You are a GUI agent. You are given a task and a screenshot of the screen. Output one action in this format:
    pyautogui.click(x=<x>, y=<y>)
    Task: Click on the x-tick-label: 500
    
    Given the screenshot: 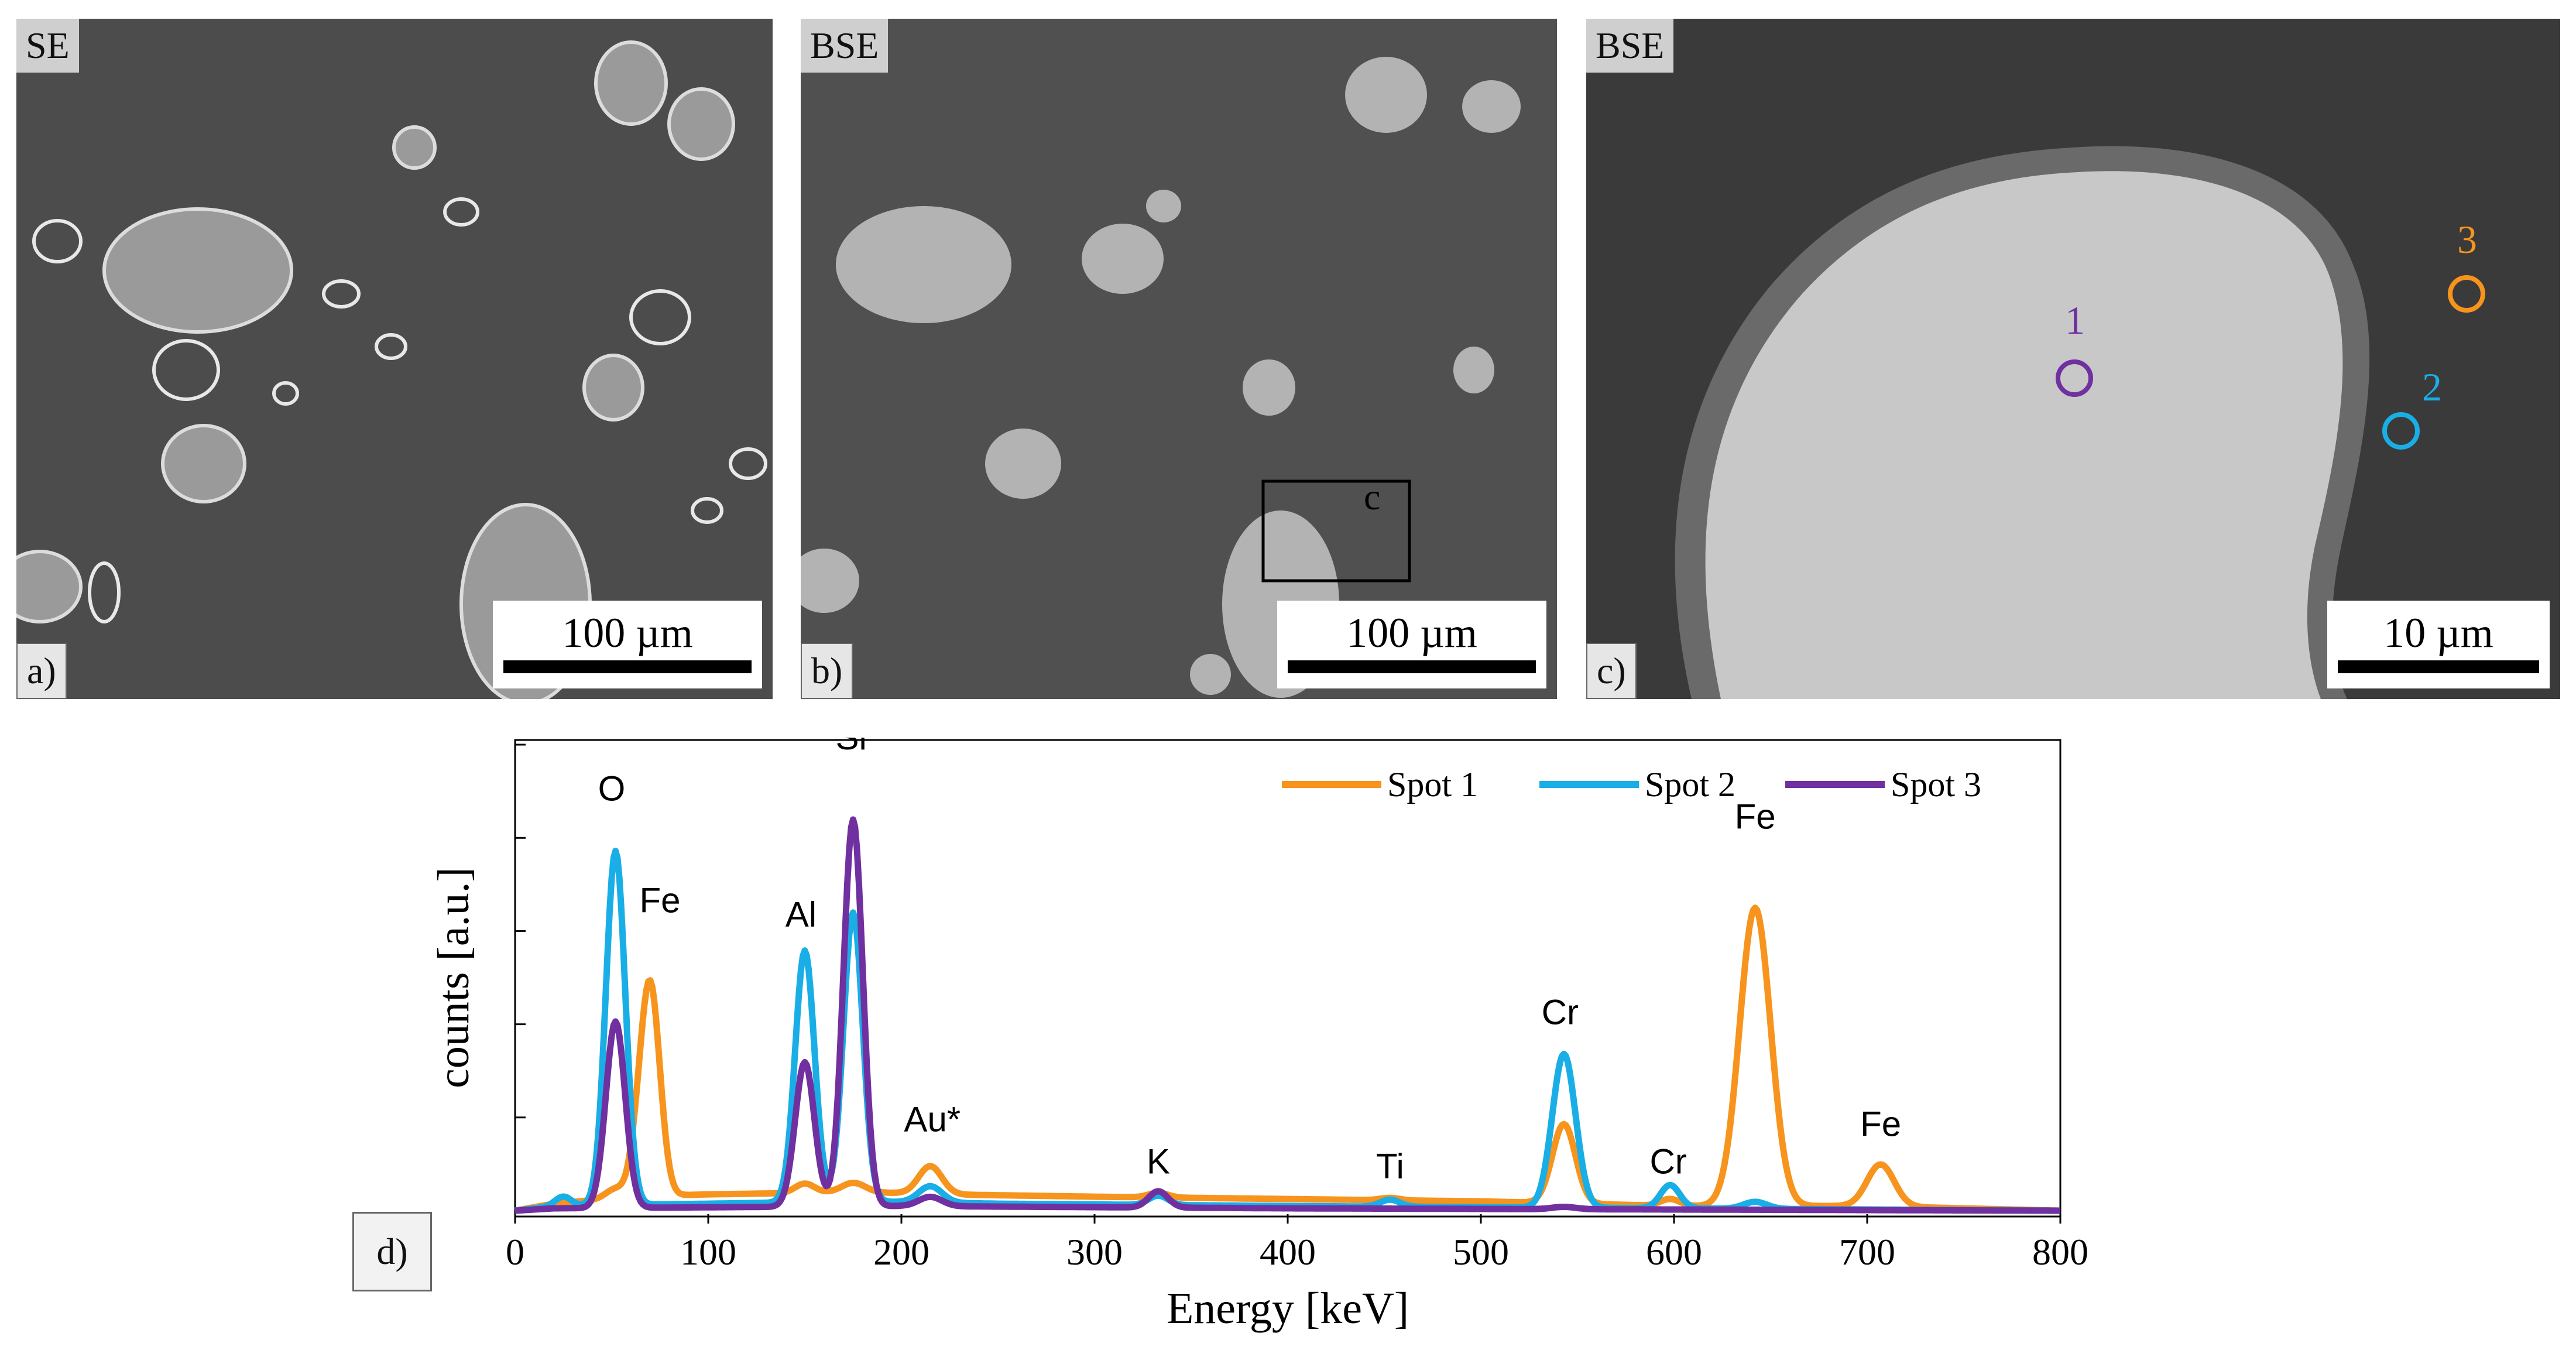 What is the action you would take?
    pyautogui.click(x=1481, y=1252)
    